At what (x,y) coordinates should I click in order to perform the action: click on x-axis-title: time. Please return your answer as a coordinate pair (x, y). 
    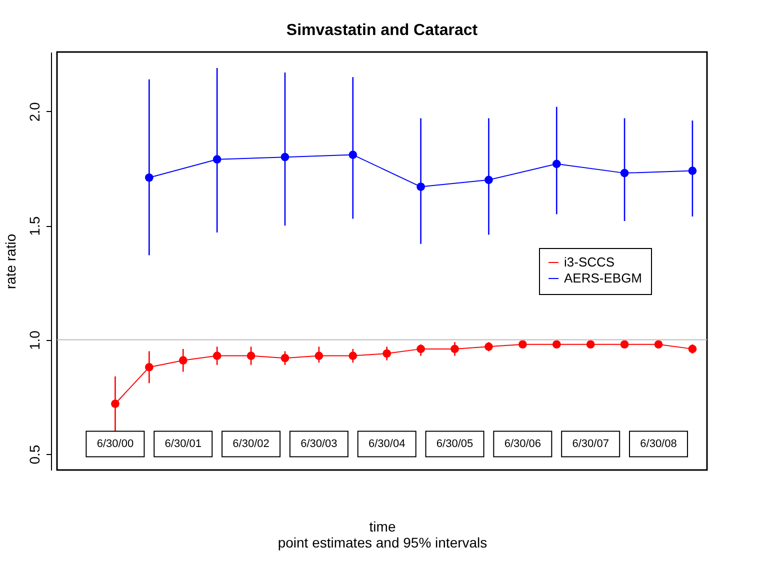
    Looking at the image, I should click on (382, 526).